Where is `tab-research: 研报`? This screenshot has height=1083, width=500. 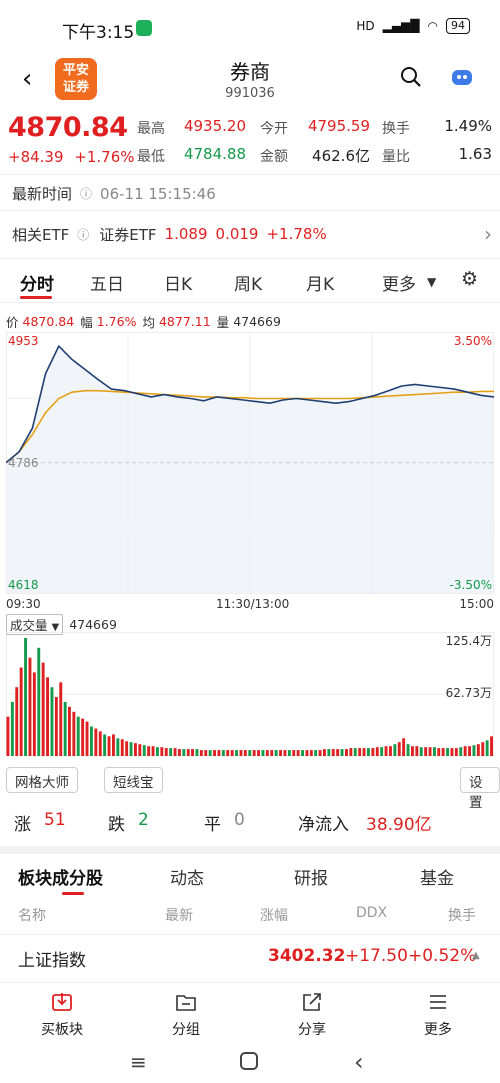 tab-research: 研报 is located at coordinates (311, 879).